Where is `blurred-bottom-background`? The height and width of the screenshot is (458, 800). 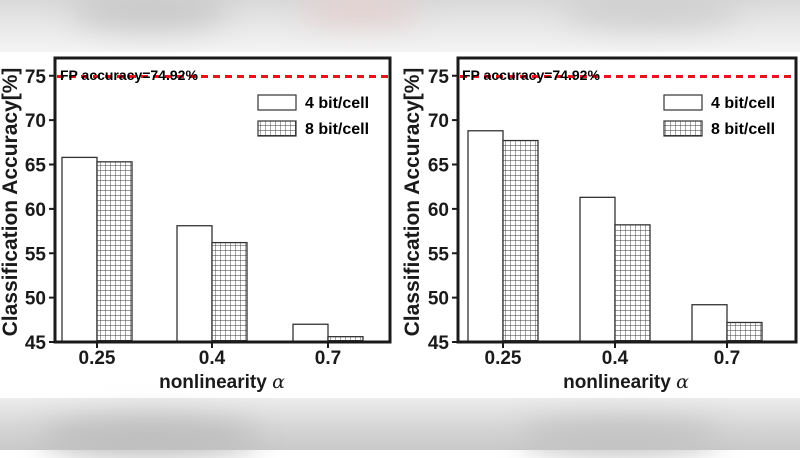 blurred-bottom-background is located at coordinates (400, 428).